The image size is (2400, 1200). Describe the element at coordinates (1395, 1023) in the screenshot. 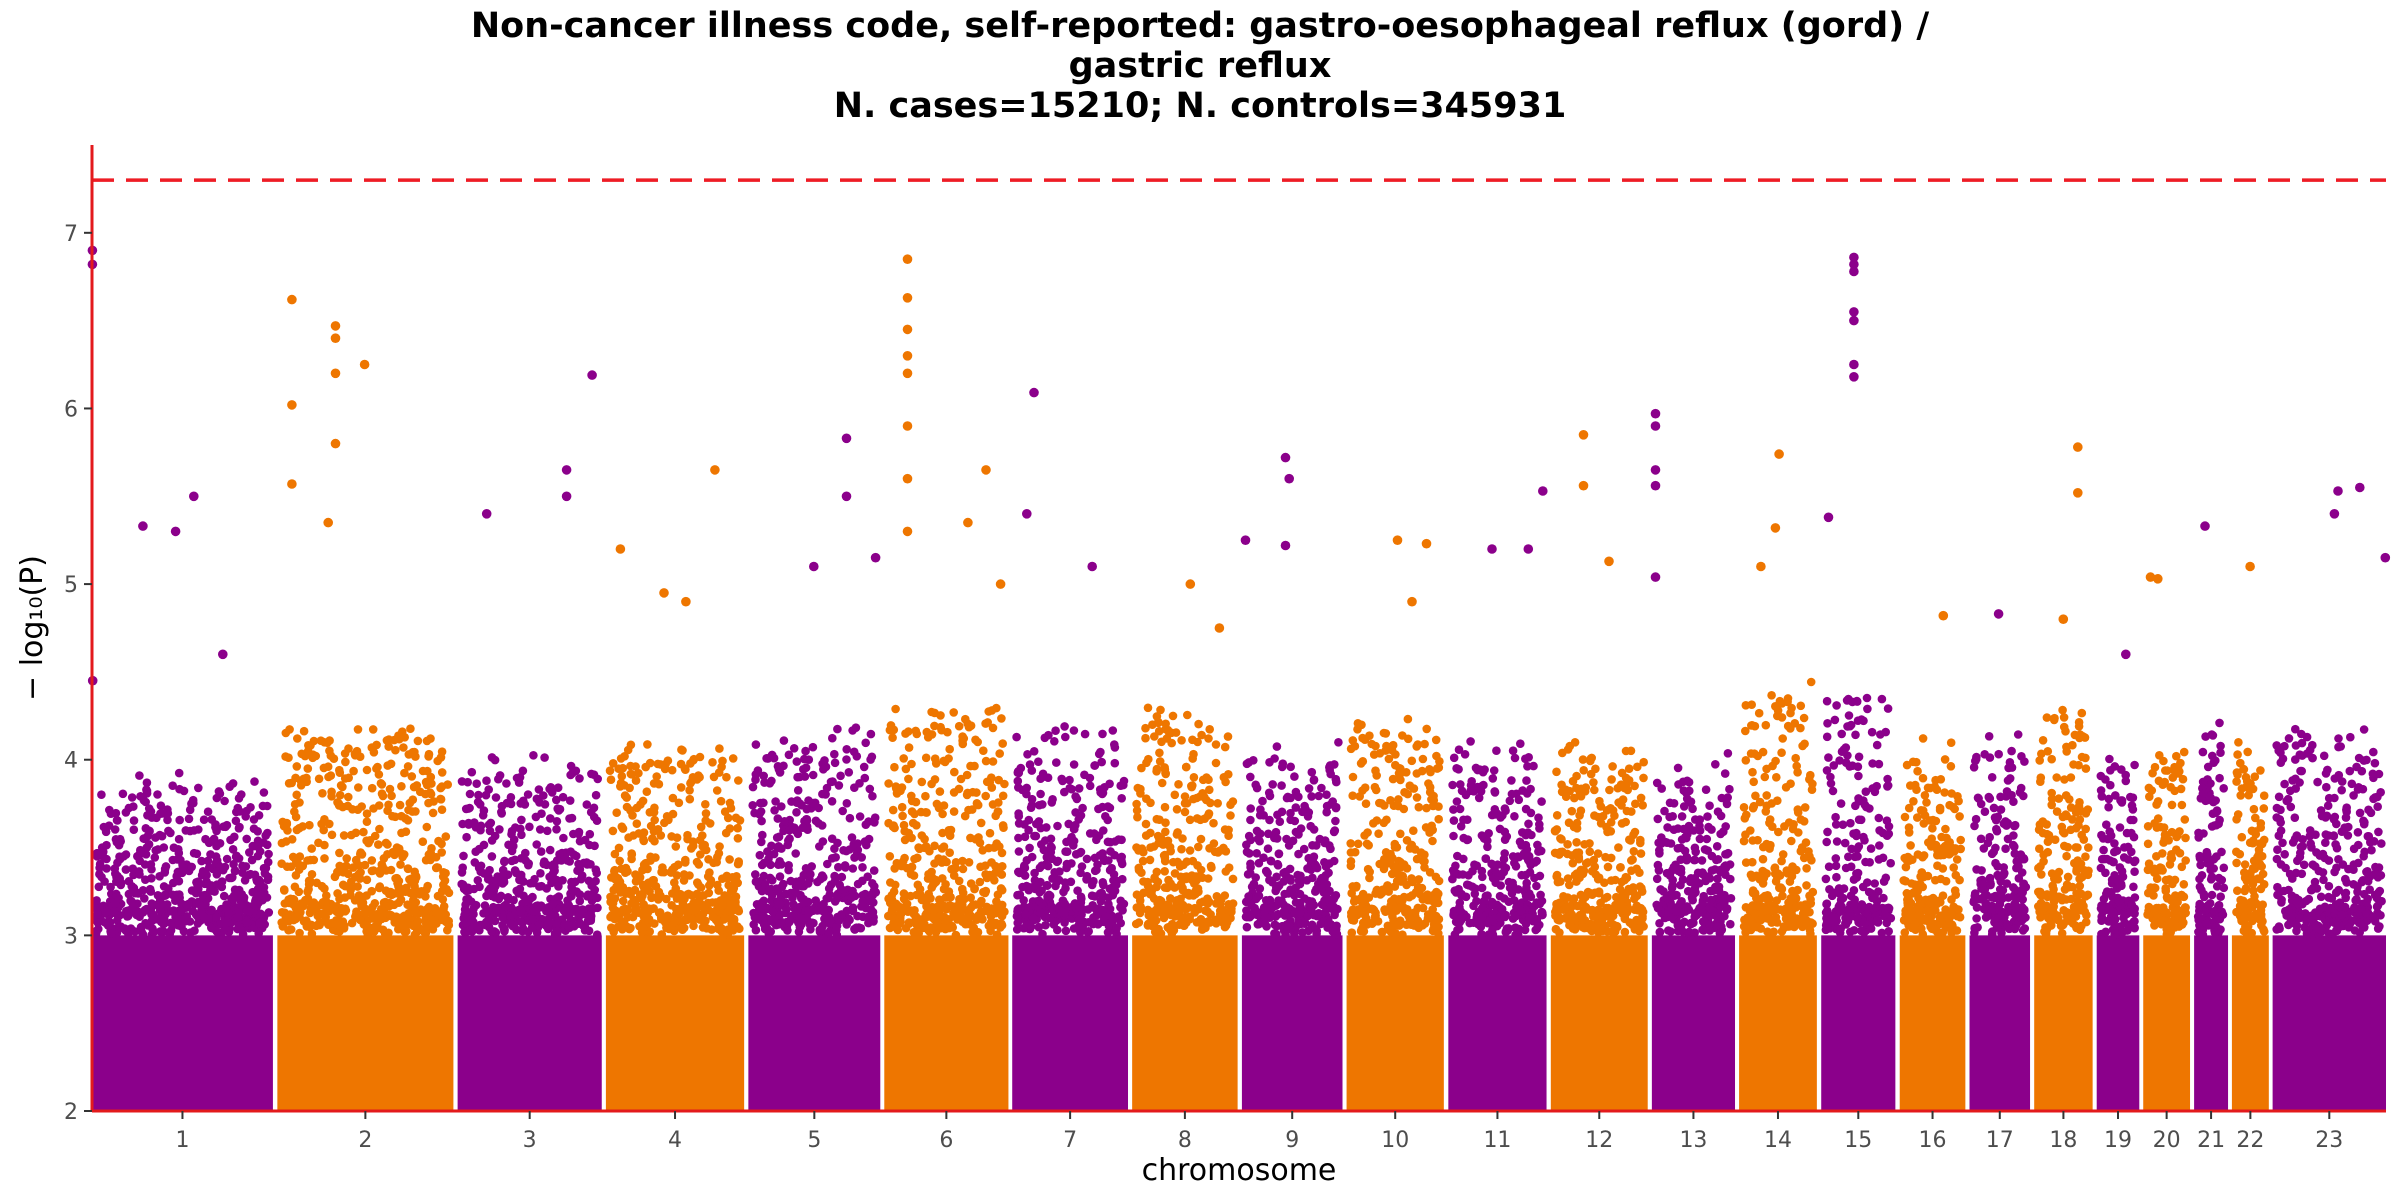

I see `dense-band` at that location.